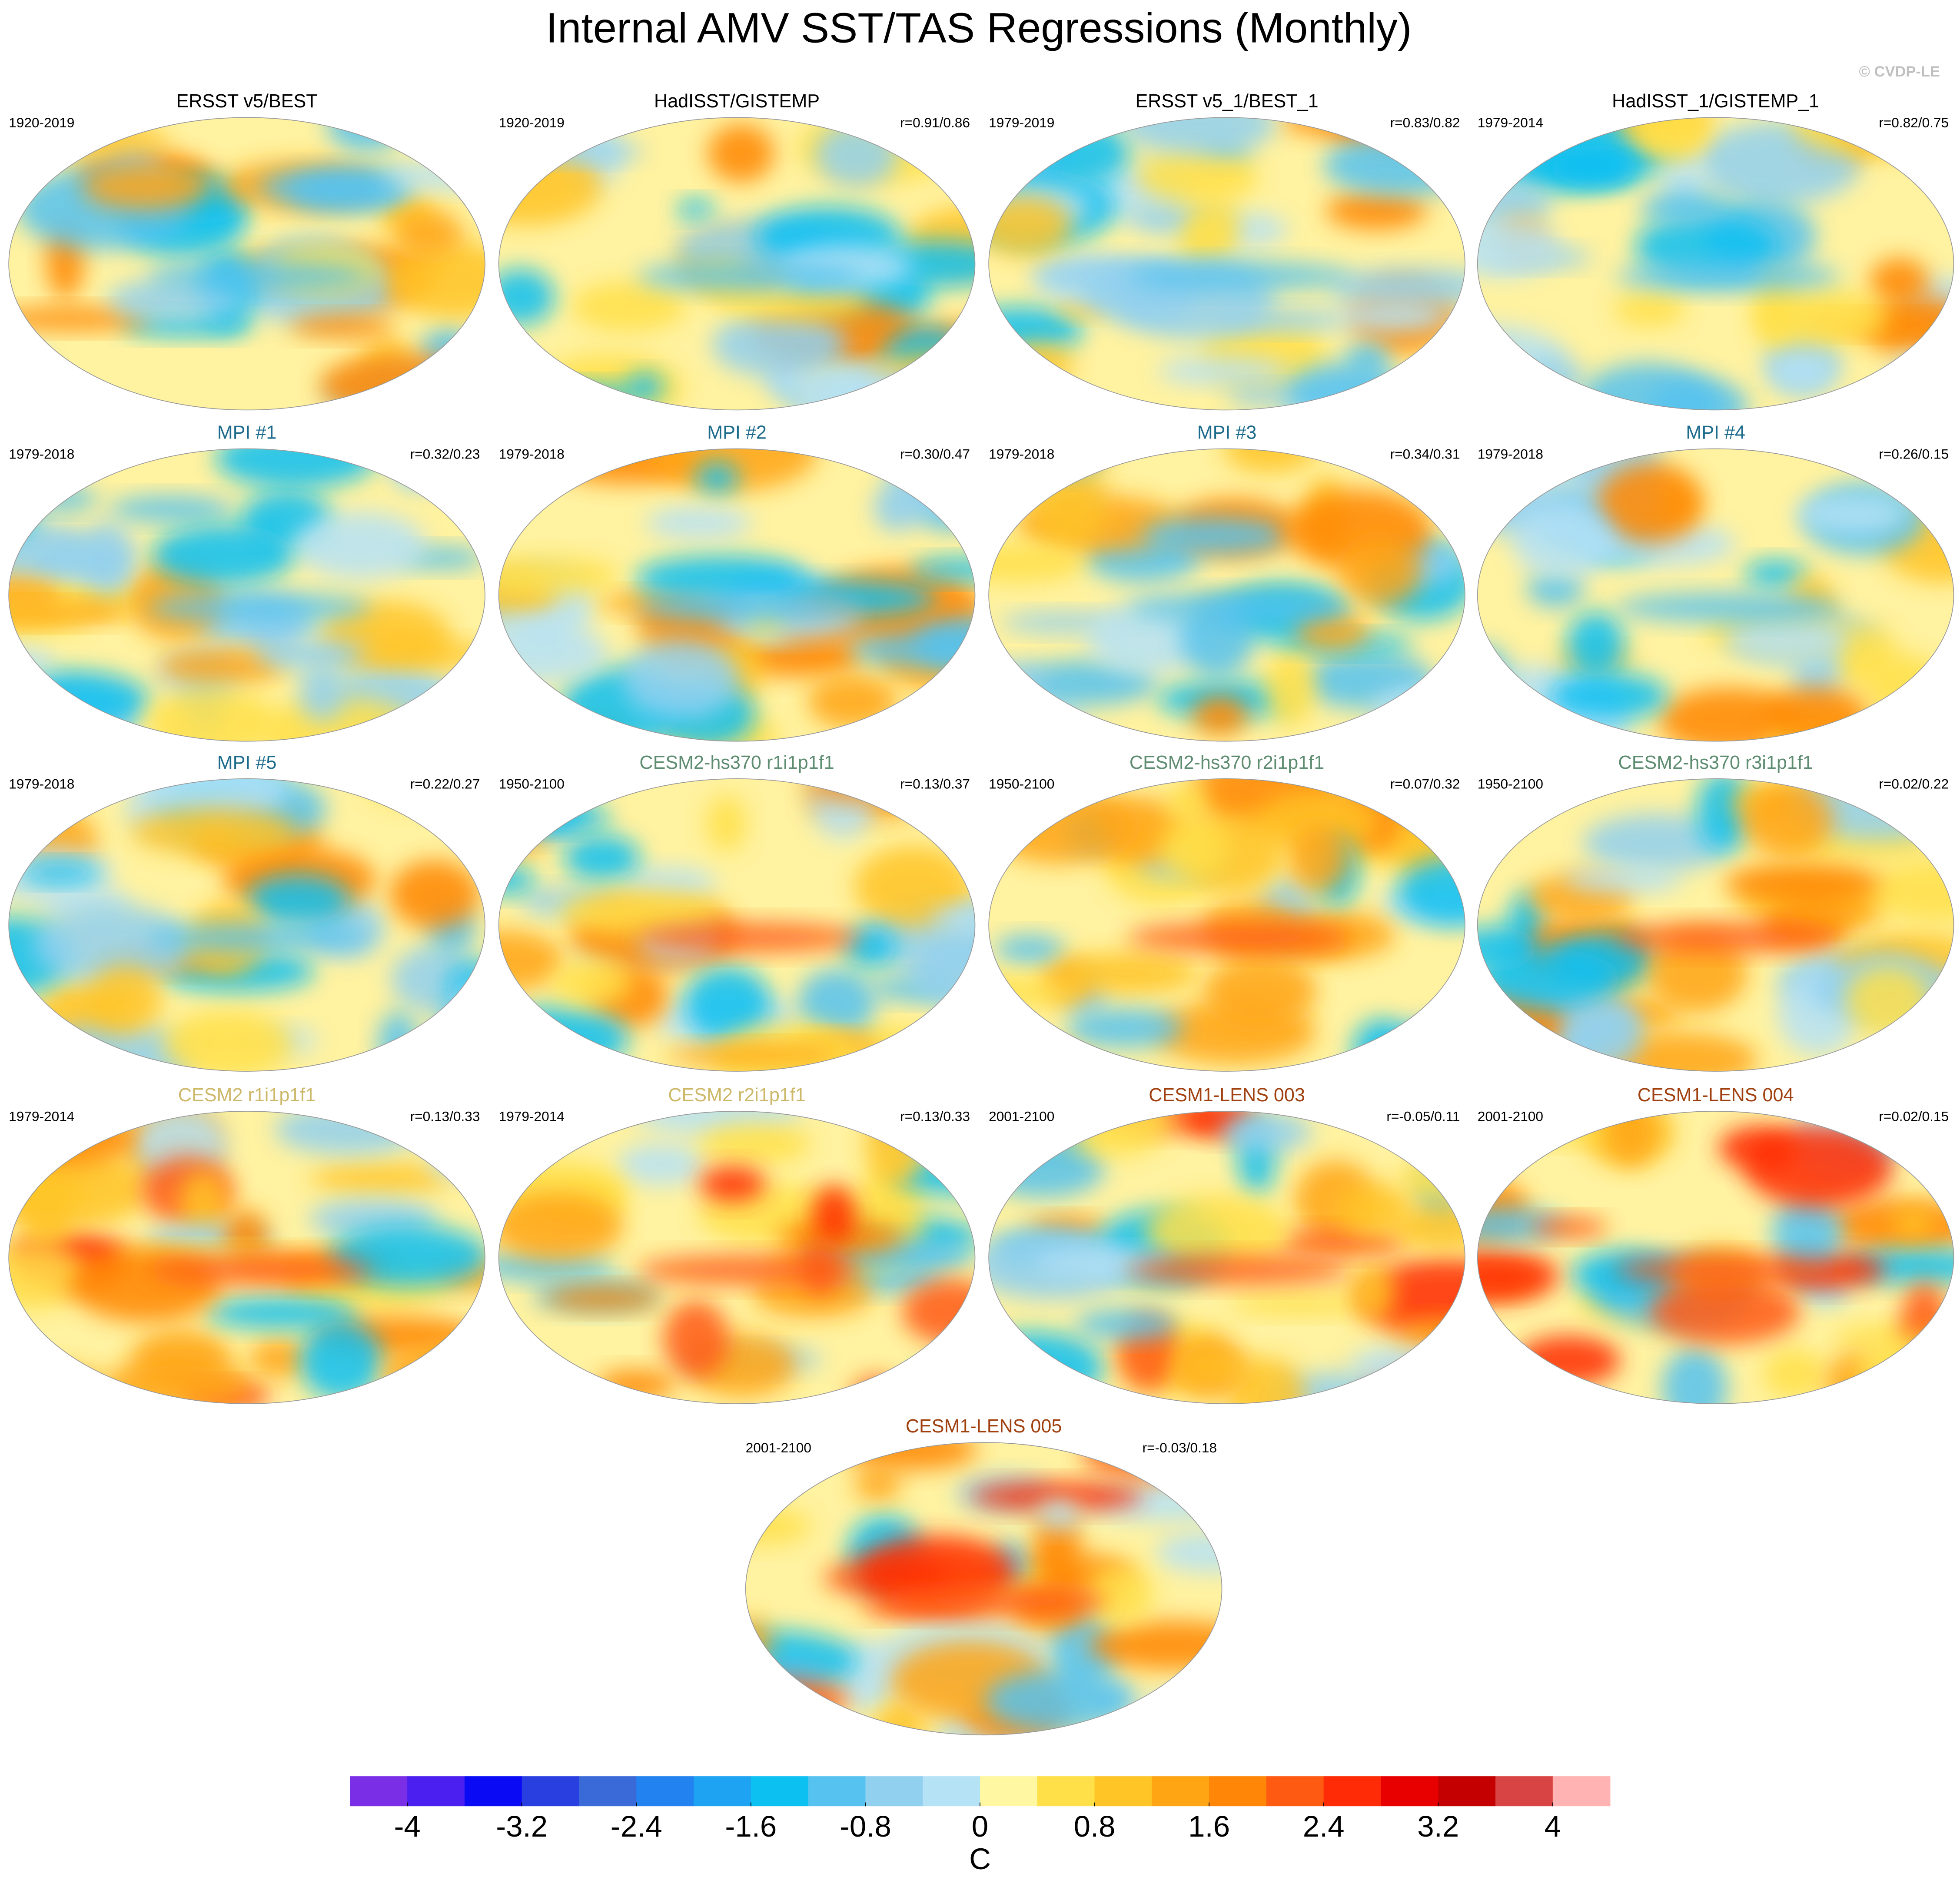 This screenshot has width=1960, height=1887. What do you see at coordinates (41, 122) in the screenshot?
I see `panel-period: 1920-2019` at bounding box center [41, 122].